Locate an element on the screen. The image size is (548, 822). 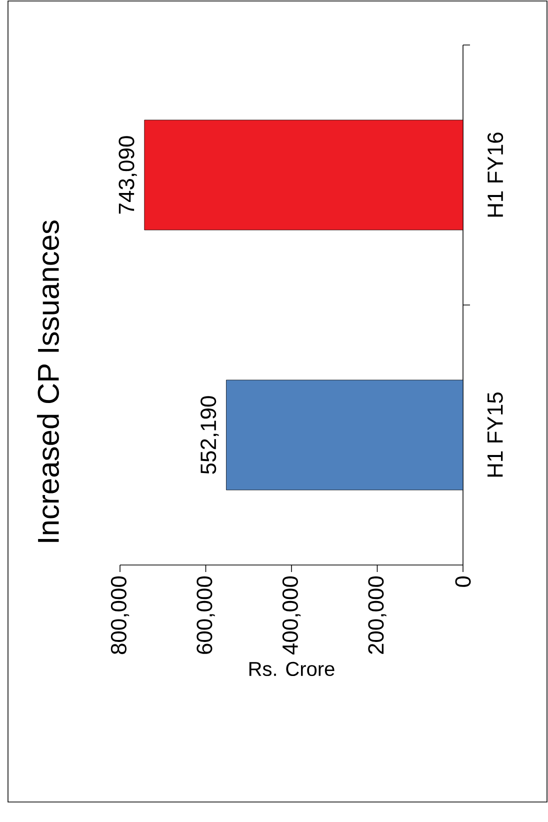
data-label: 552,190 is located at coordinates (209, 435).